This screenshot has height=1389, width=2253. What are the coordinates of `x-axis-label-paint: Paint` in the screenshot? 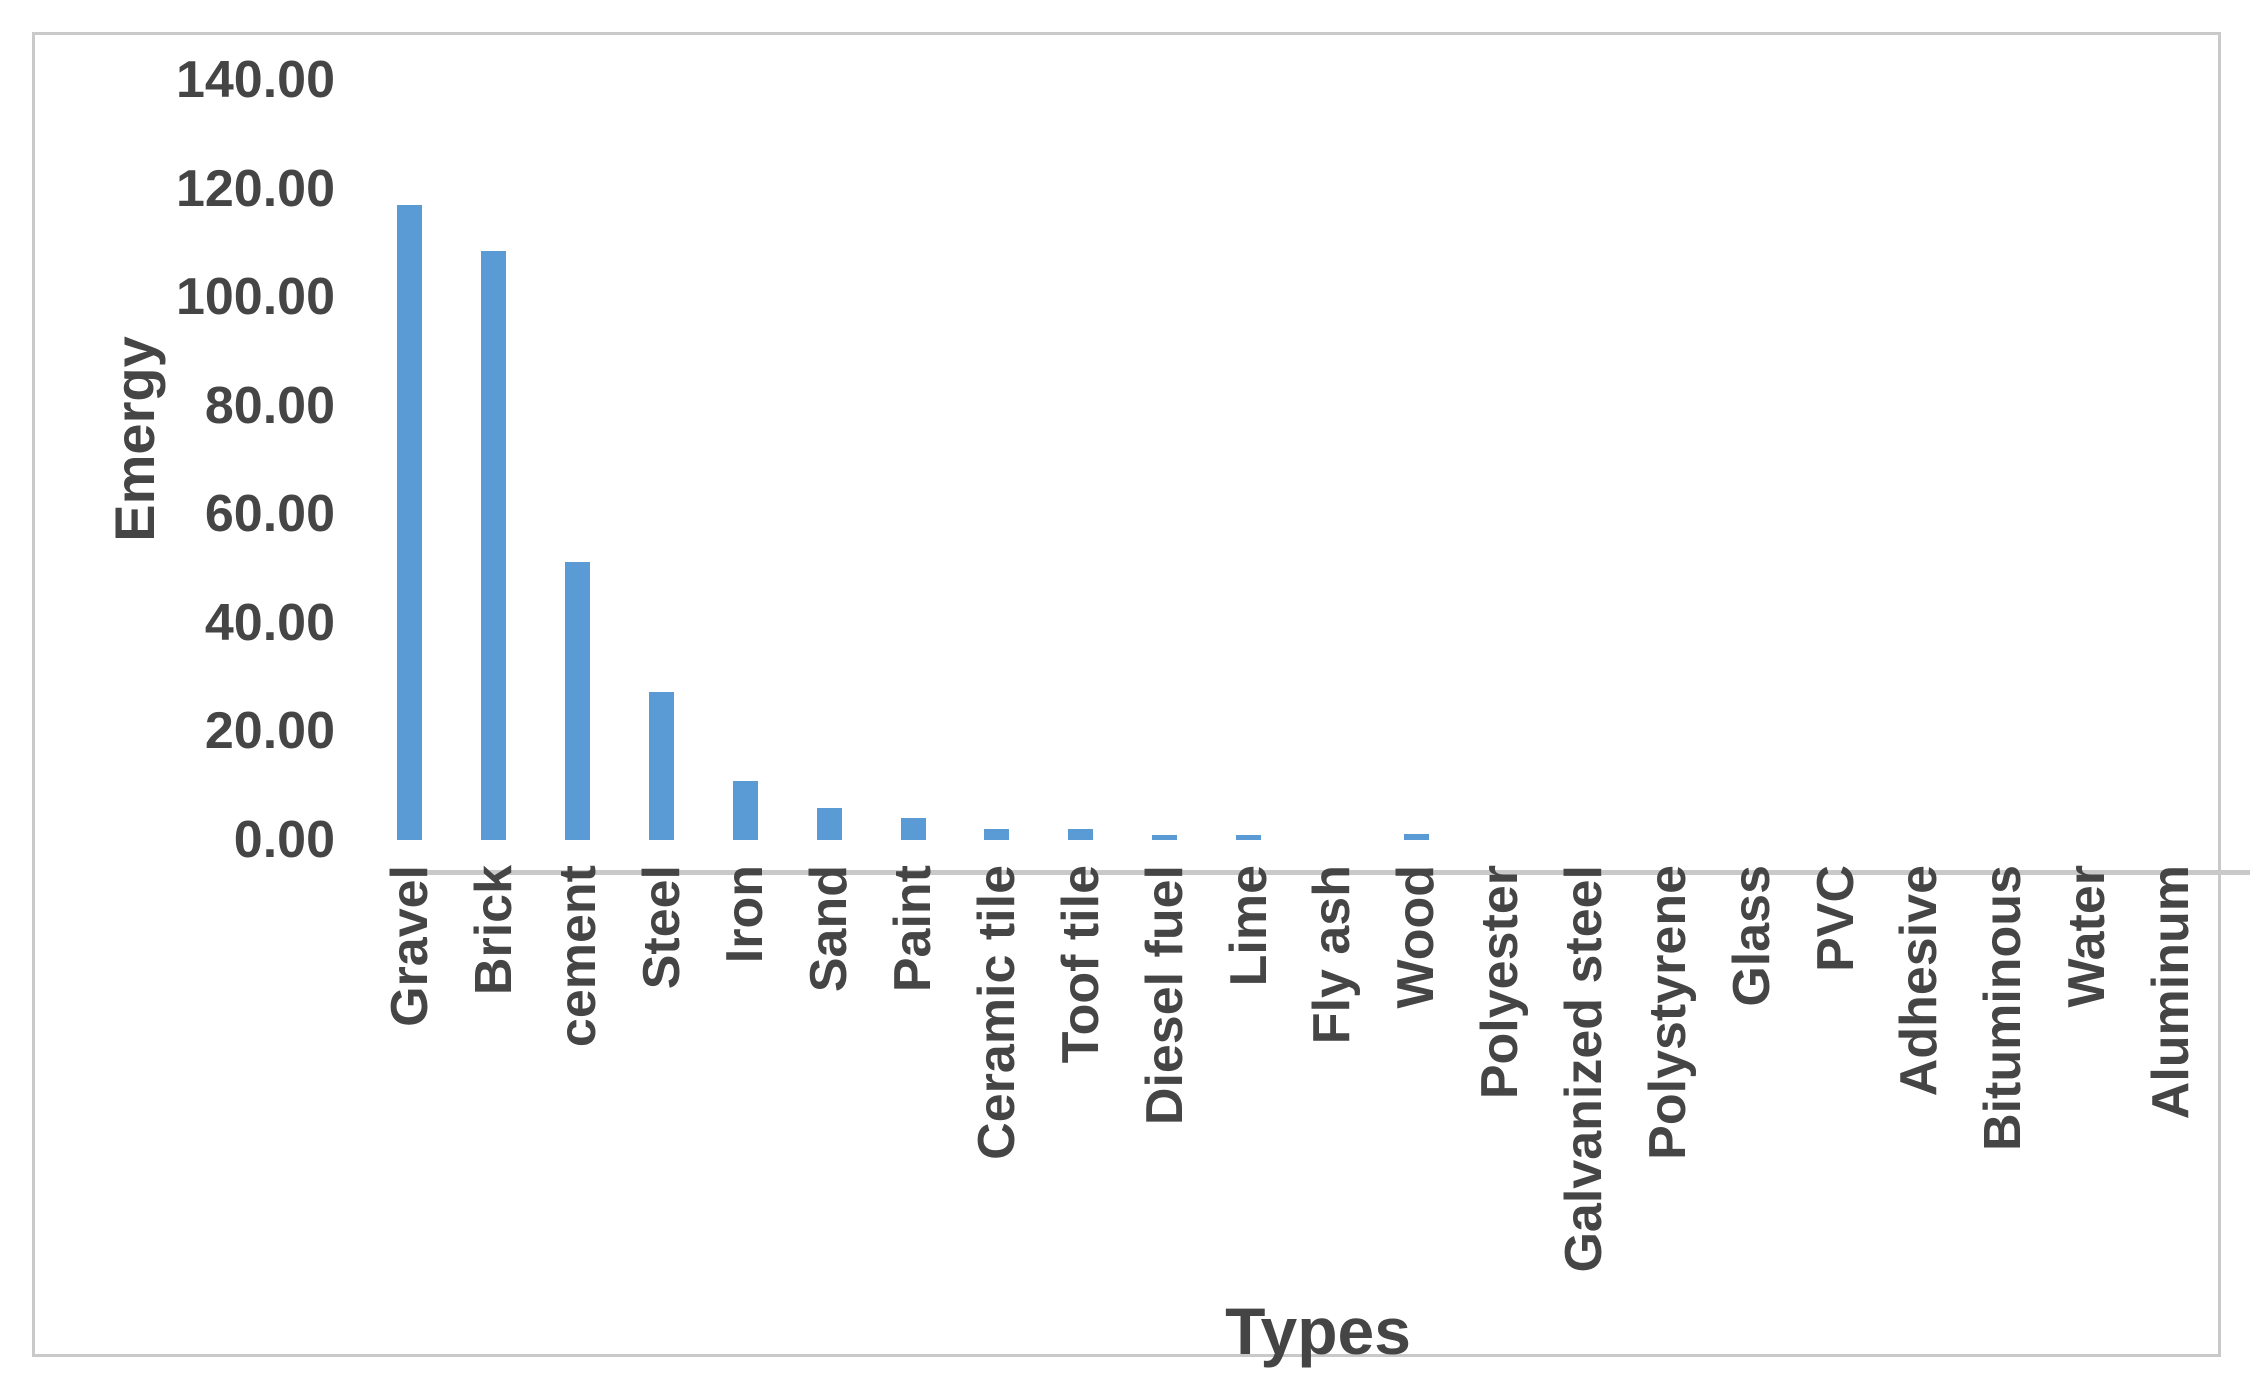 It's located at (913, 929).